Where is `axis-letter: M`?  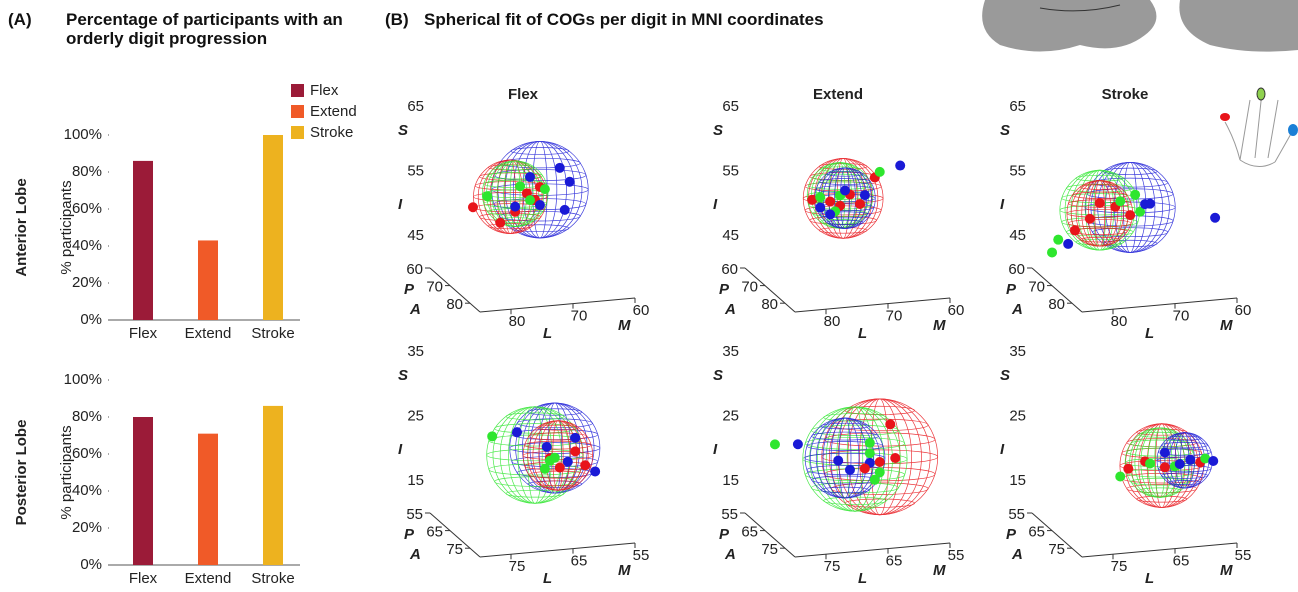 axis-letter: M is located at coordinates (1226, 570).